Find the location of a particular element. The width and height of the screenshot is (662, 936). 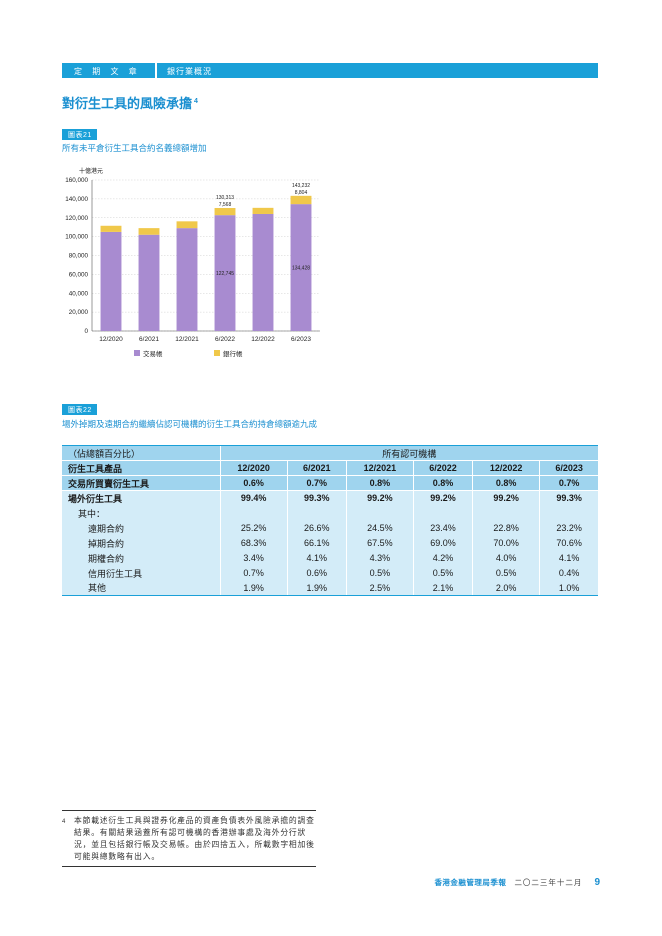

period-header: 6/2022 is located at coordinates (442, 468).